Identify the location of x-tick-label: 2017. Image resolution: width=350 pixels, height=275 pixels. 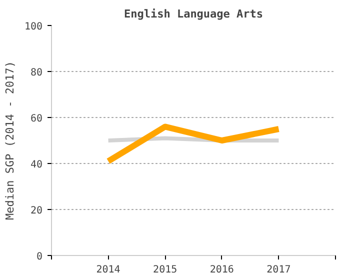
(278, 269).